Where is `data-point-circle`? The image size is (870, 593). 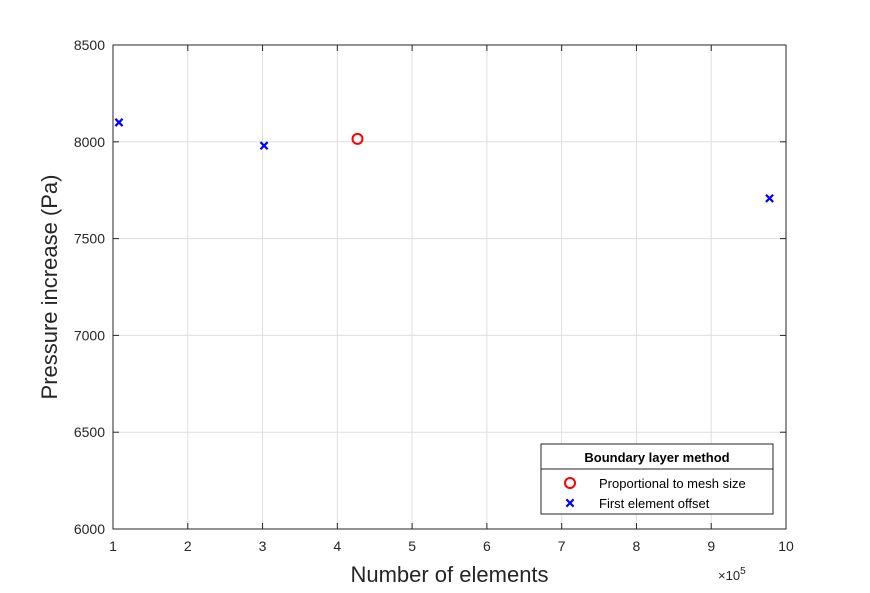 data-point-circle is located at coordinates (357, 138).